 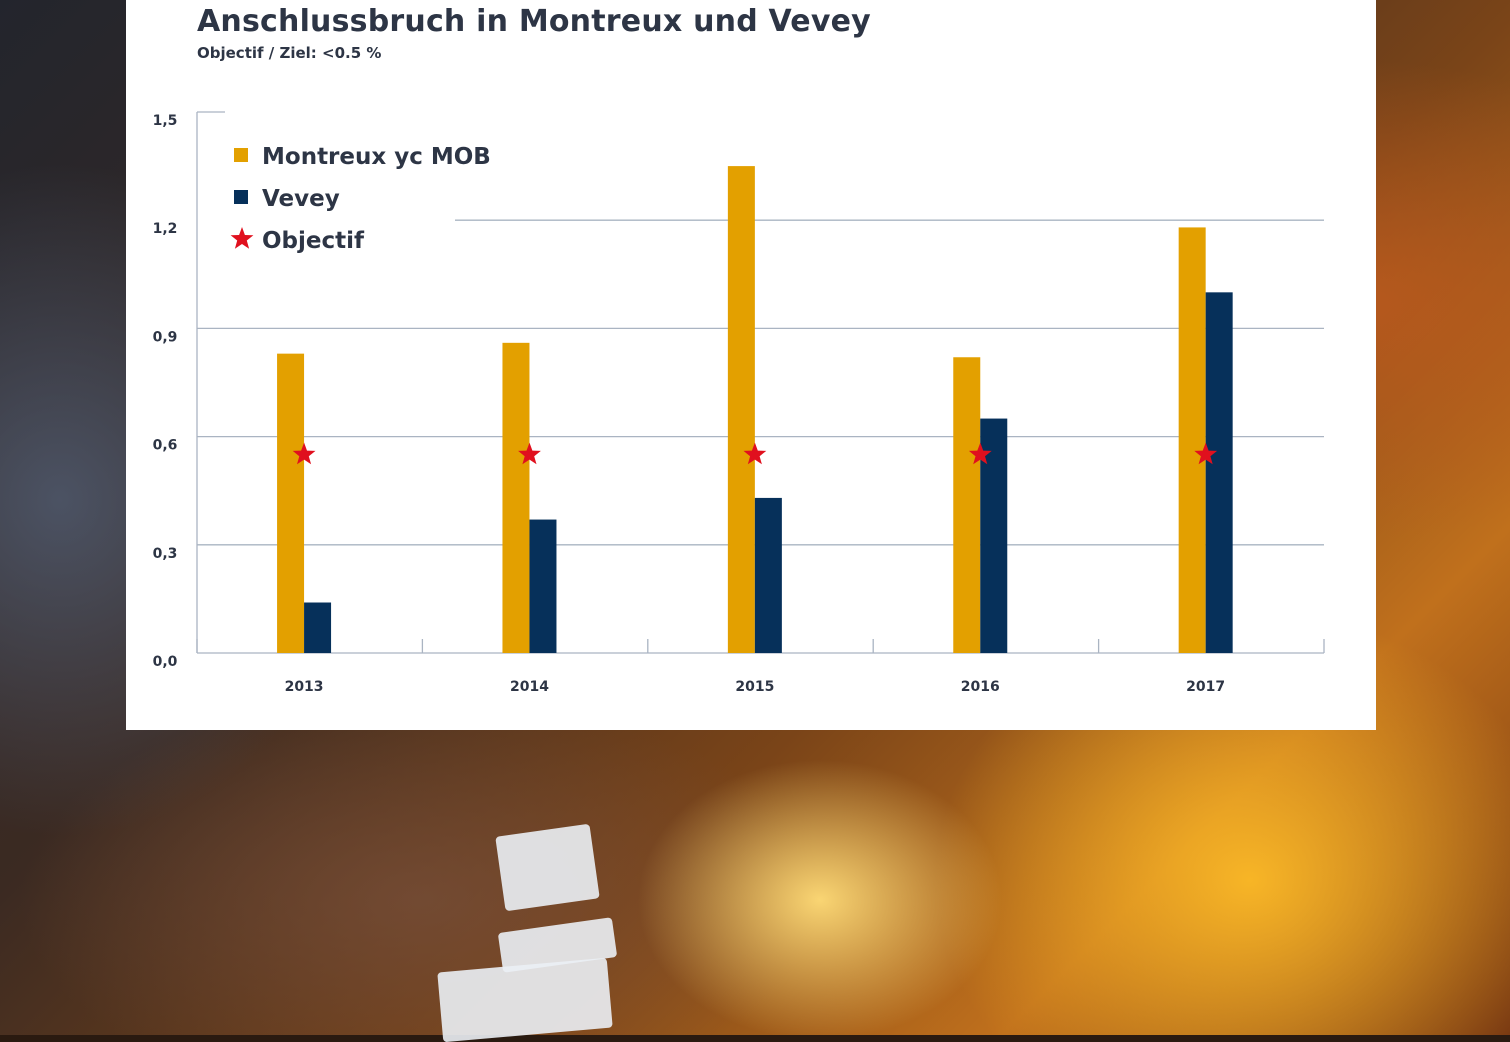 I want to click on legend-label-montreux: Montreux yc MOB, so click(x=376, y=157).